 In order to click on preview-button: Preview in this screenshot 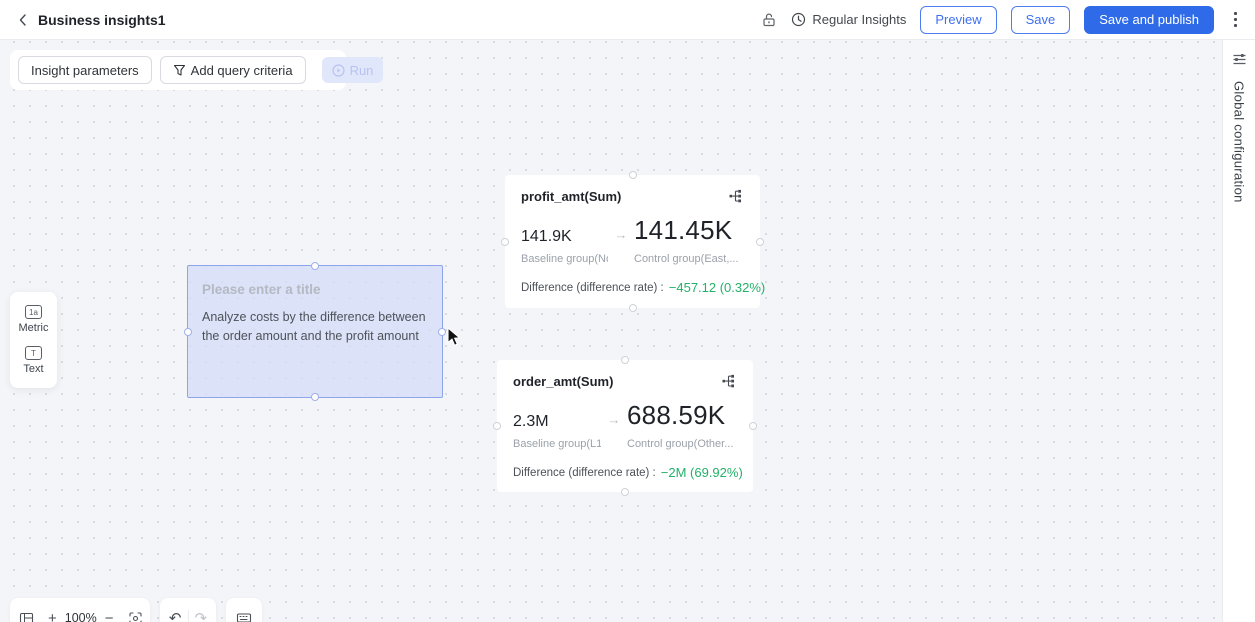, I will do `click(958, 19)`.